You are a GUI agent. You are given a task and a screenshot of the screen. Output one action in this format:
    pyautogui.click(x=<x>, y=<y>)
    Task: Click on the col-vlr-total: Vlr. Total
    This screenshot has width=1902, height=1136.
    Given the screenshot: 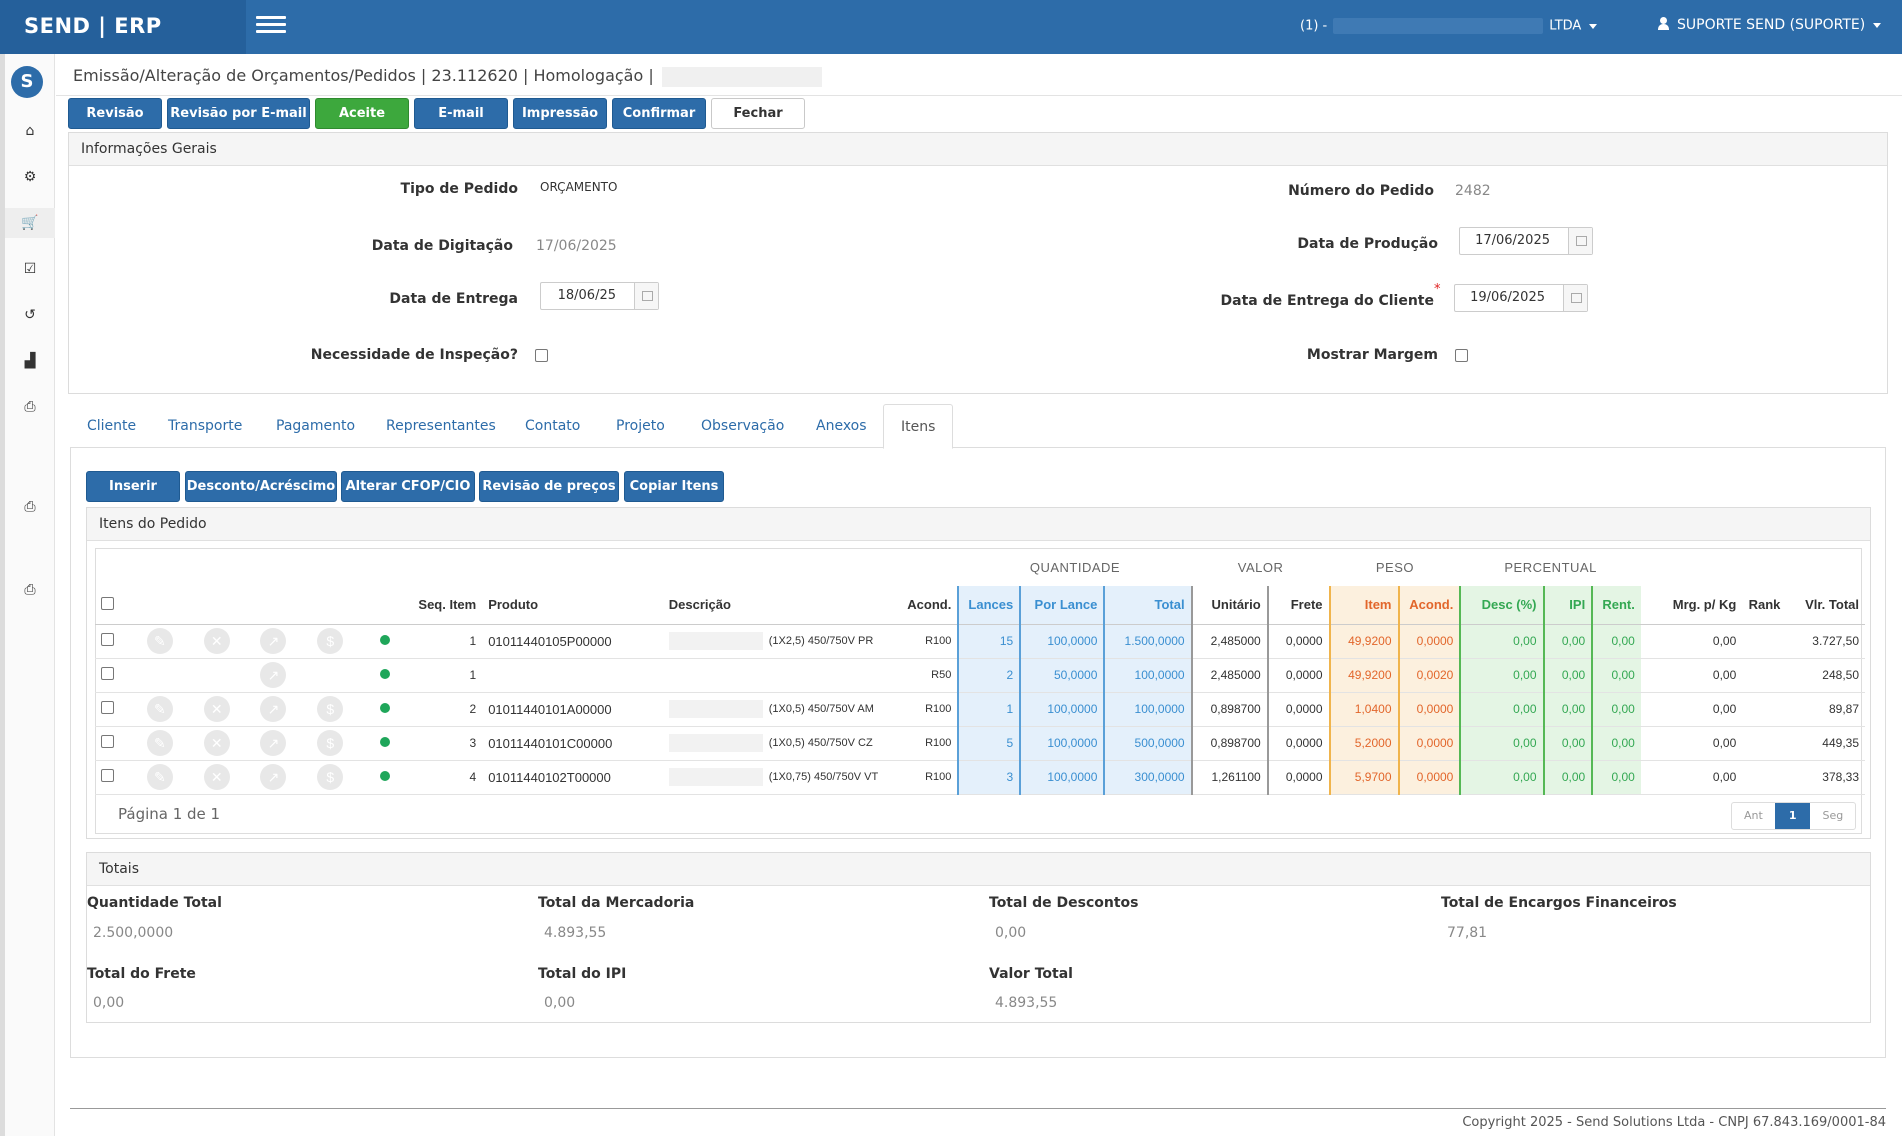 What is the action you would take?
    pyautogui.click(x=1825, y=605)
    